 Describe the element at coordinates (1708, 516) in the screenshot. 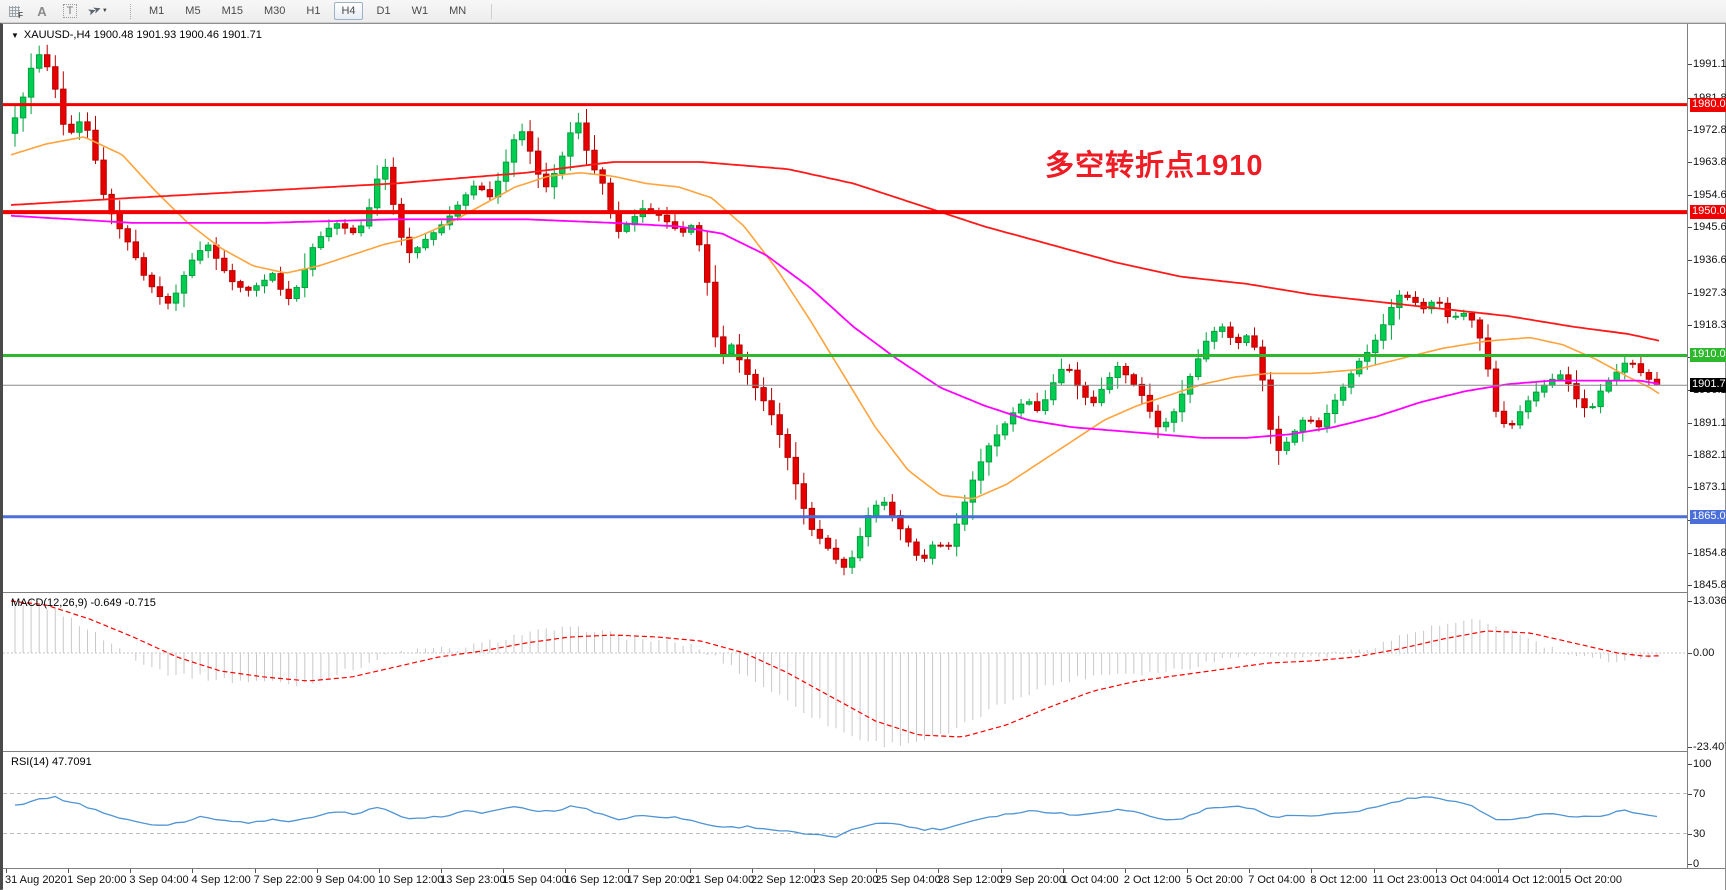

I see `price-level-tag: 1865.00` at that location.